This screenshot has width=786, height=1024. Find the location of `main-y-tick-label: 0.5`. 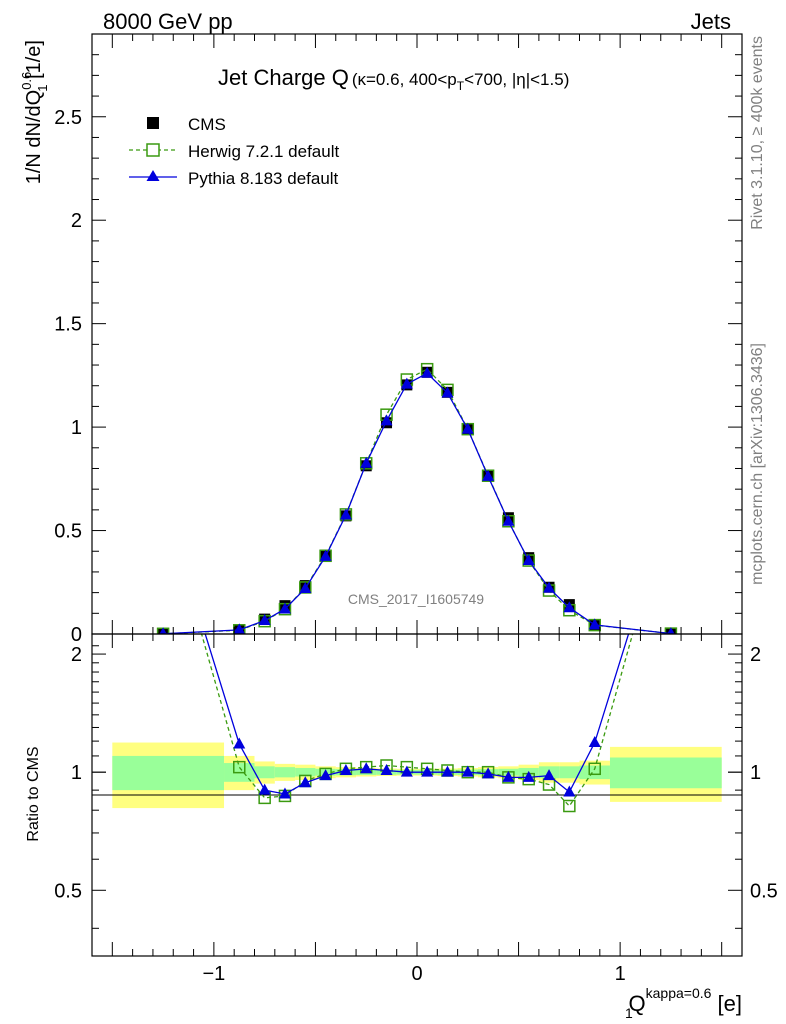

main-y-tick-label: 0.5 is located at coordinates (68, 532).